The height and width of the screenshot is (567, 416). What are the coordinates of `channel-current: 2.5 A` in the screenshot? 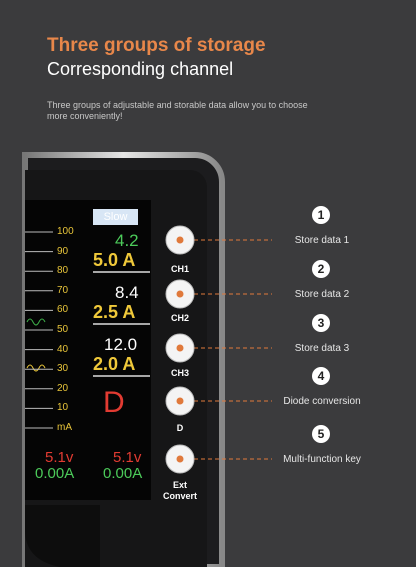 It's located at (114, 312).